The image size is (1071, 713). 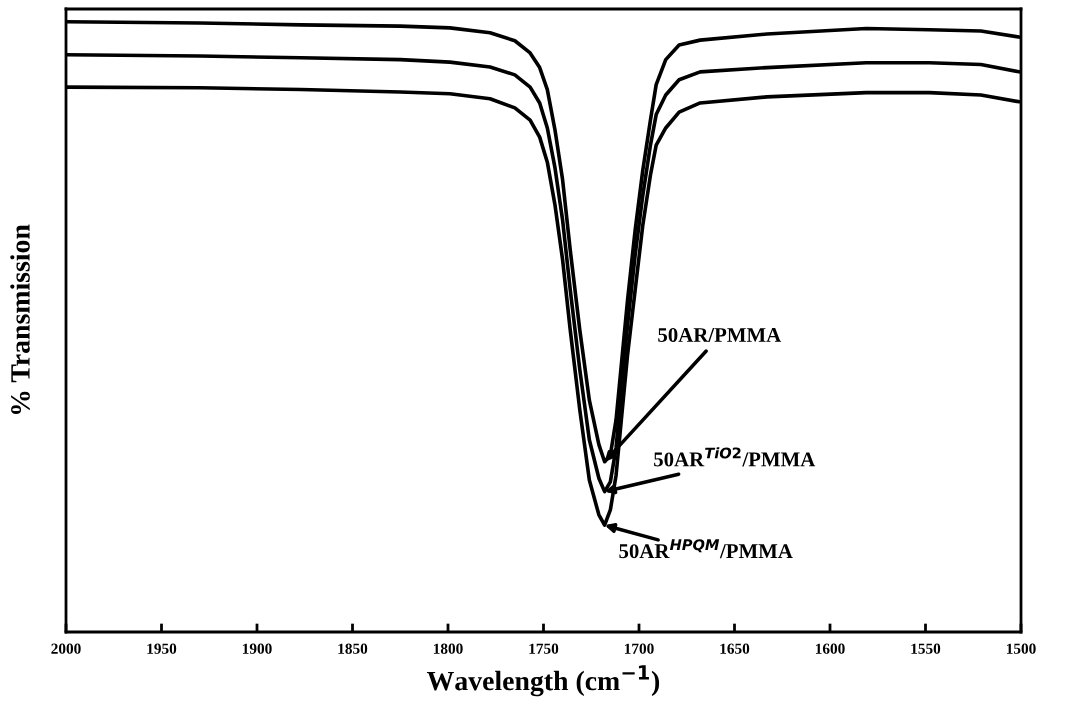 I want to click on x-tick-label: 1500, so click(x=1021, y=648).